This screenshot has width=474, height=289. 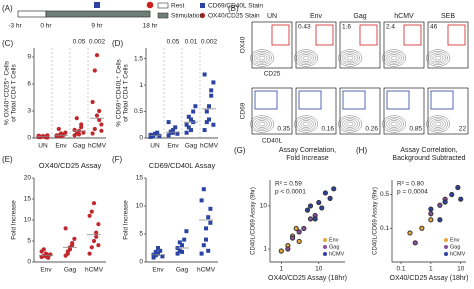 I want to click on y-axis-label: of Total CD4 T Cells, so click(x=14, y=93).